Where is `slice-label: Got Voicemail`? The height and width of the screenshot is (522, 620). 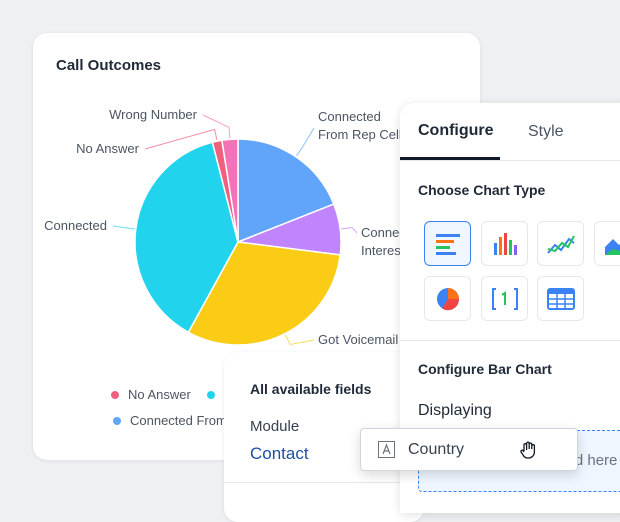
slice-label: Got Voicemail is located at coordinates (358, 339).